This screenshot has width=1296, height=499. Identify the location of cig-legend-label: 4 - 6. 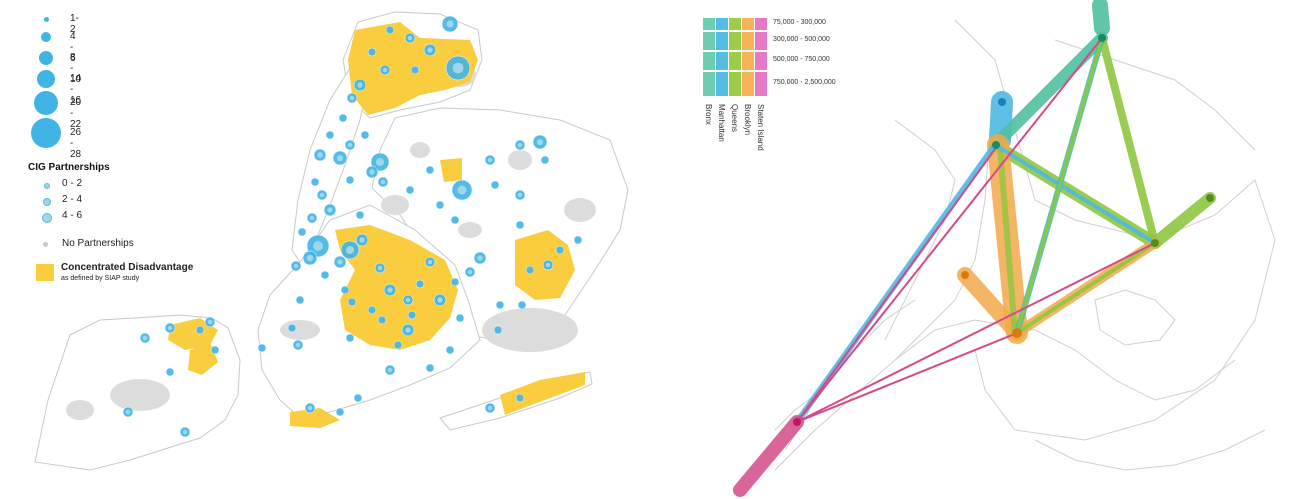
(72, 215).